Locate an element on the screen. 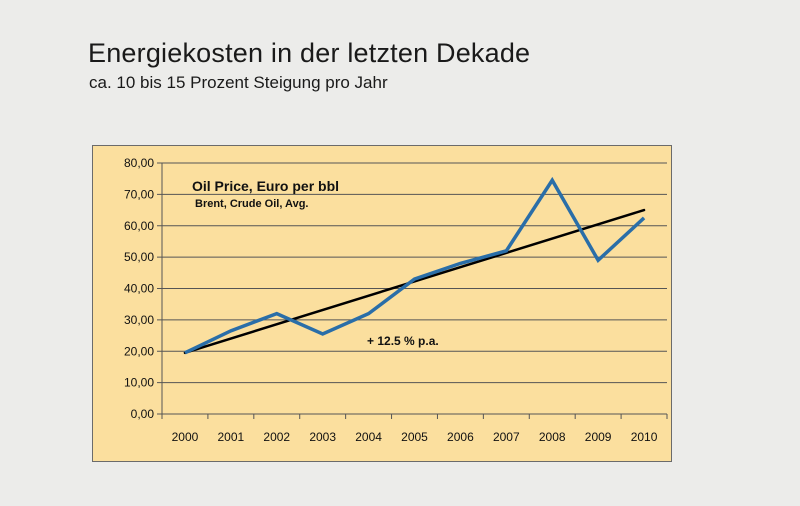 Image resolution: width=800 pixels, height=506 pixels. y-tick-label: 80,00 is located at coordinates (139, 163).